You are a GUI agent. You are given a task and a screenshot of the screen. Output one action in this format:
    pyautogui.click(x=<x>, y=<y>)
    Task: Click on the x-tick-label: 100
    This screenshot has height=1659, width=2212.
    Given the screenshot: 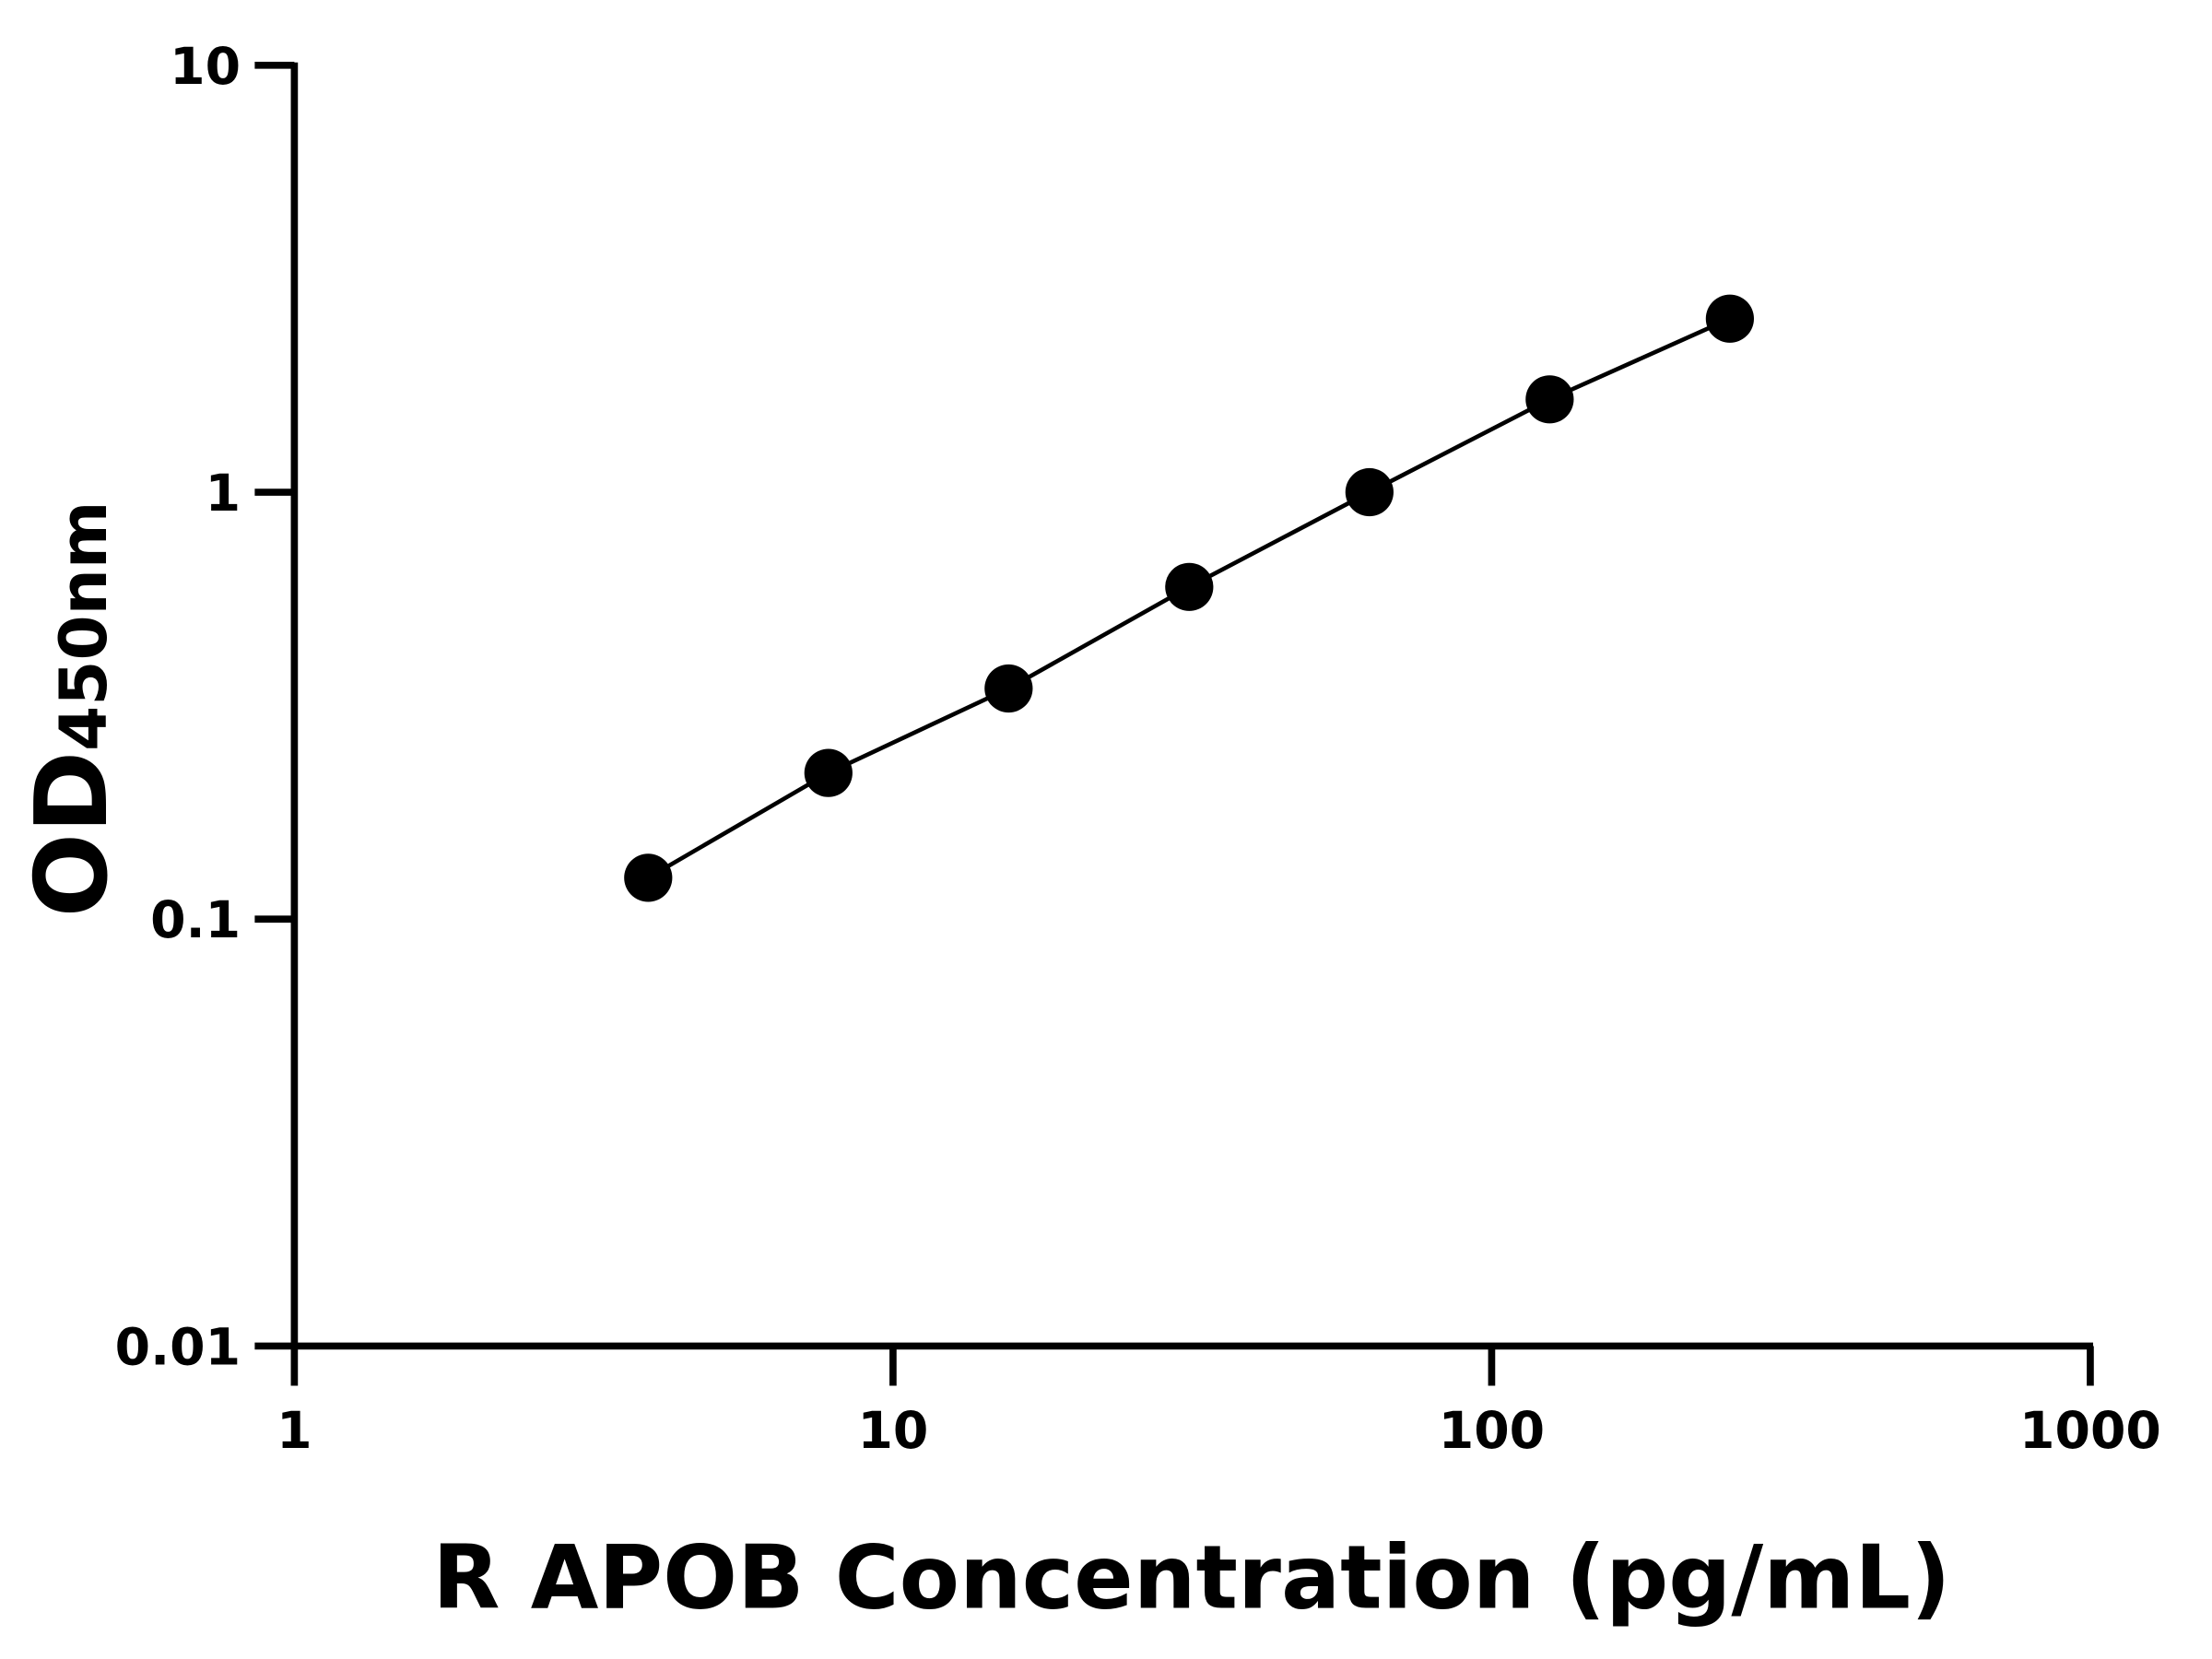 What is the action you would take?
    pyautogui.click(x=1492, y=1431)
    